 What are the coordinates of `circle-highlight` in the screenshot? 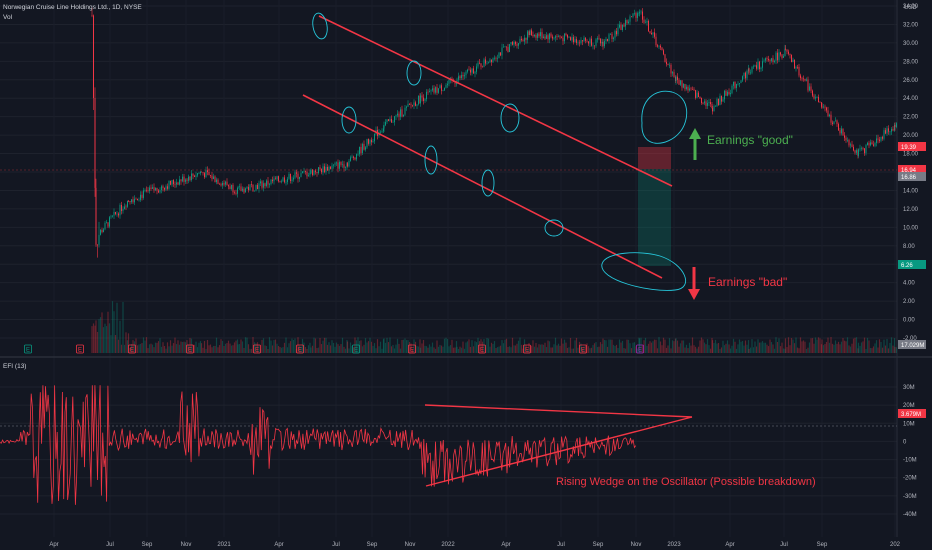 It's located at (414, 73).